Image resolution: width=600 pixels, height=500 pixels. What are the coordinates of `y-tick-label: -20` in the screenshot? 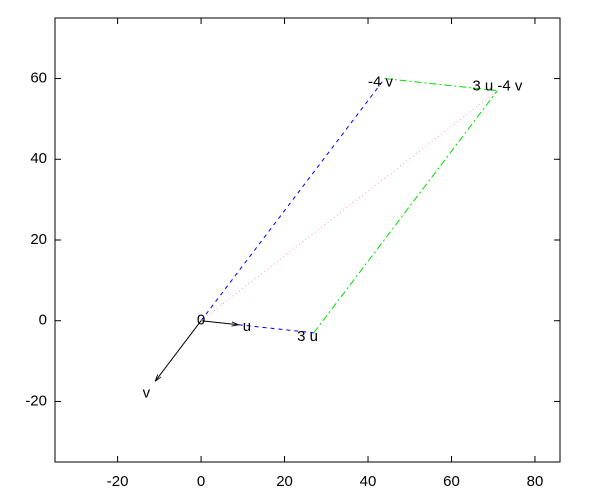 It's located at (36, 400).